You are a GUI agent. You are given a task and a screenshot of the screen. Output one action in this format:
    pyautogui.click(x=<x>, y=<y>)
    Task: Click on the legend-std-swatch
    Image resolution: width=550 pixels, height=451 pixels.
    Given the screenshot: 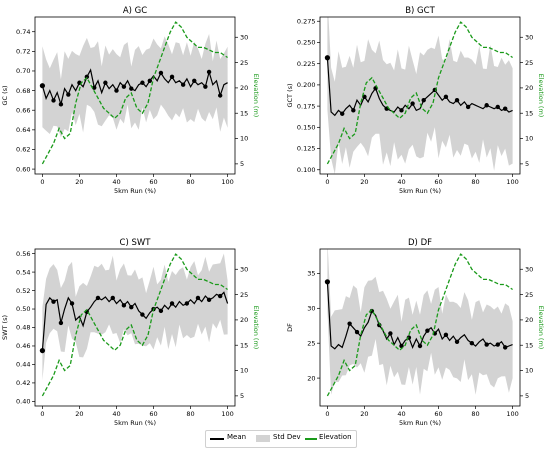 What is the action you would take?
    pyautogui.click(x=263, y=438)
    